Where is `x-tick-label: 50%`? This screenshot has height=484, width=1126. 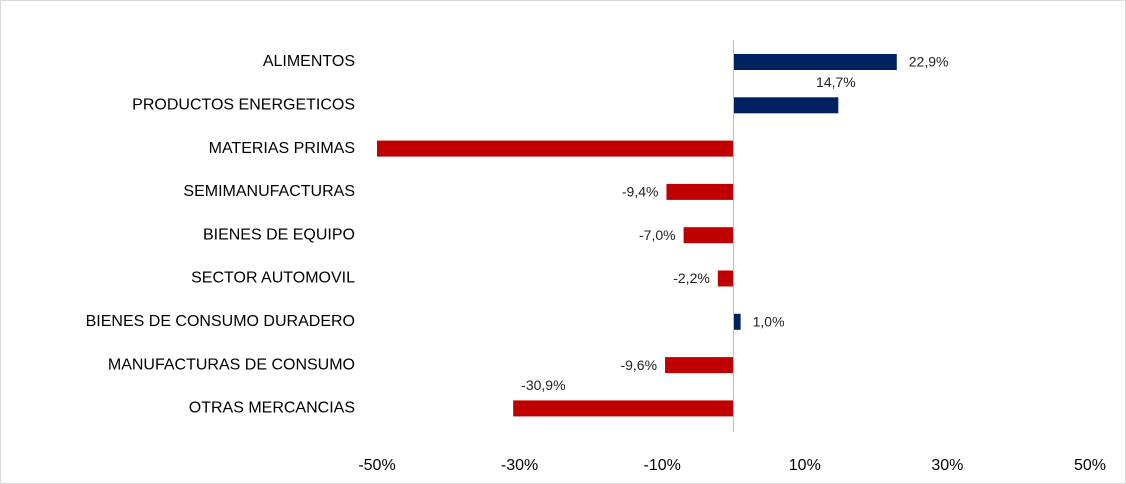
x-tick-label: 50% is located at coordinates (1090, 465).